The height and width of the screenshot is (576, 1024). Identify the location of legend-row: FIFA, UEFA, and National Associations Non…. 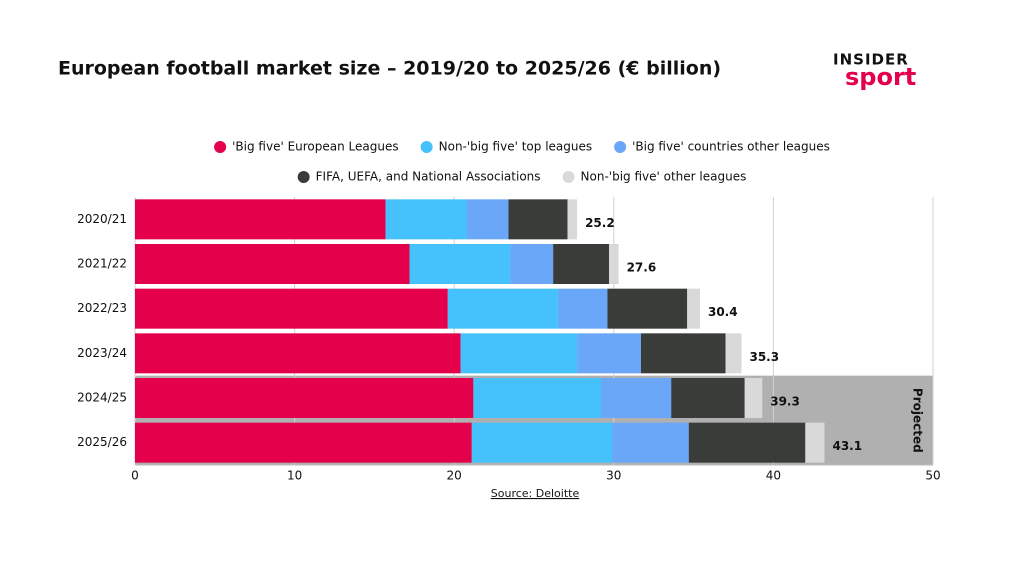
(522, 177).